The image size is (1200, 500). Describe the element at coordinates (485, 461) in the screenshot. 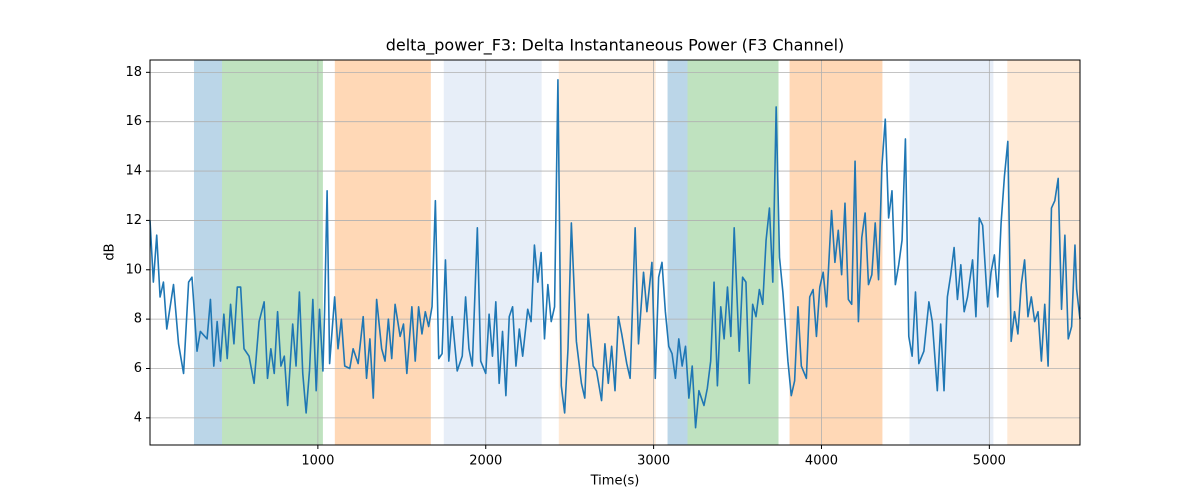

I see `x-tick-label: 2000` at that location.